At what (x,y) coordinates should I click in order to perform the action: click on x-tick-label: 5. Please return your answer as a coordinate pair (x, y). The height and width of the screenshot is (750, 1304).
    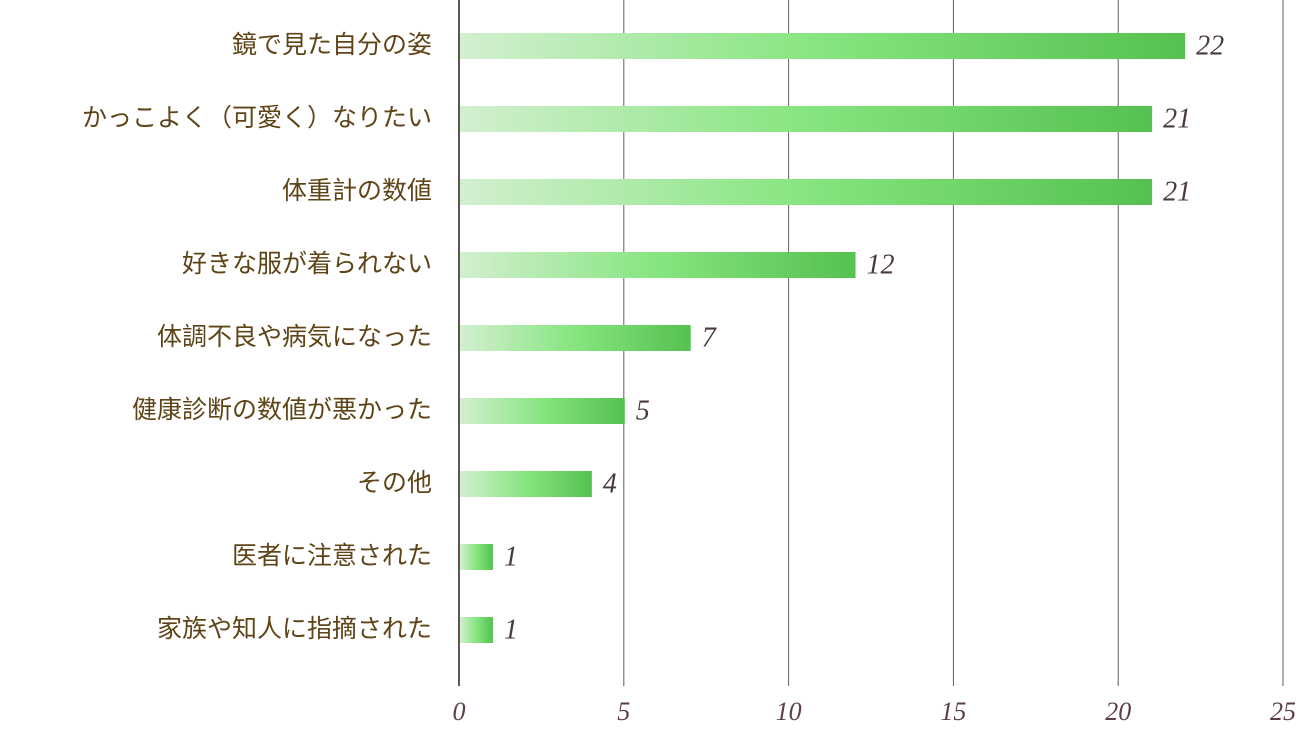
    Looking at the image, I should click on (623, 711).